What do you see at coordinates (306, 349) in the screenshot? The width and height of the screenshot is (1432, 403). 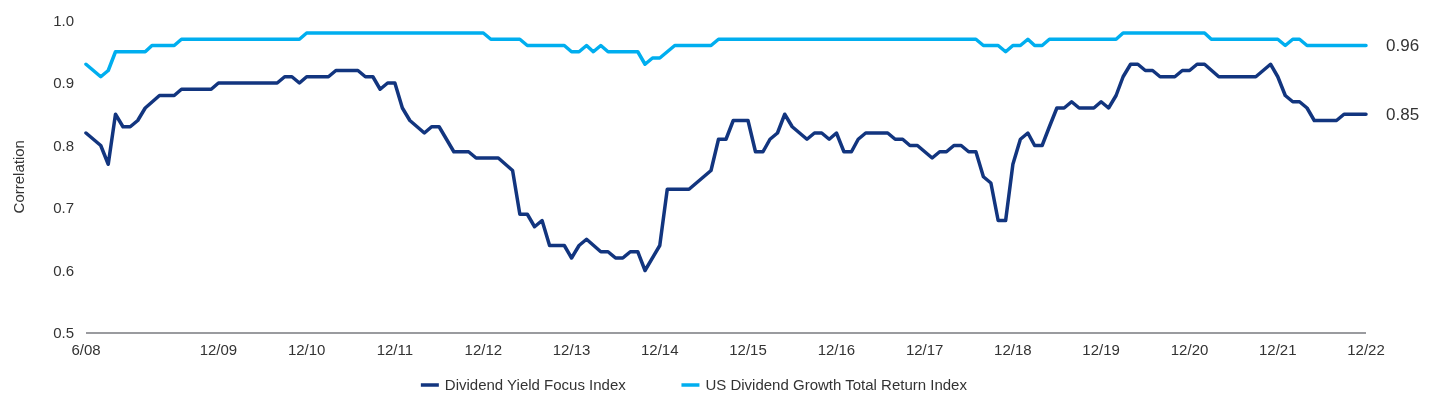 I see `x-tick-label: 12/10` at bounding box center [306, 349].